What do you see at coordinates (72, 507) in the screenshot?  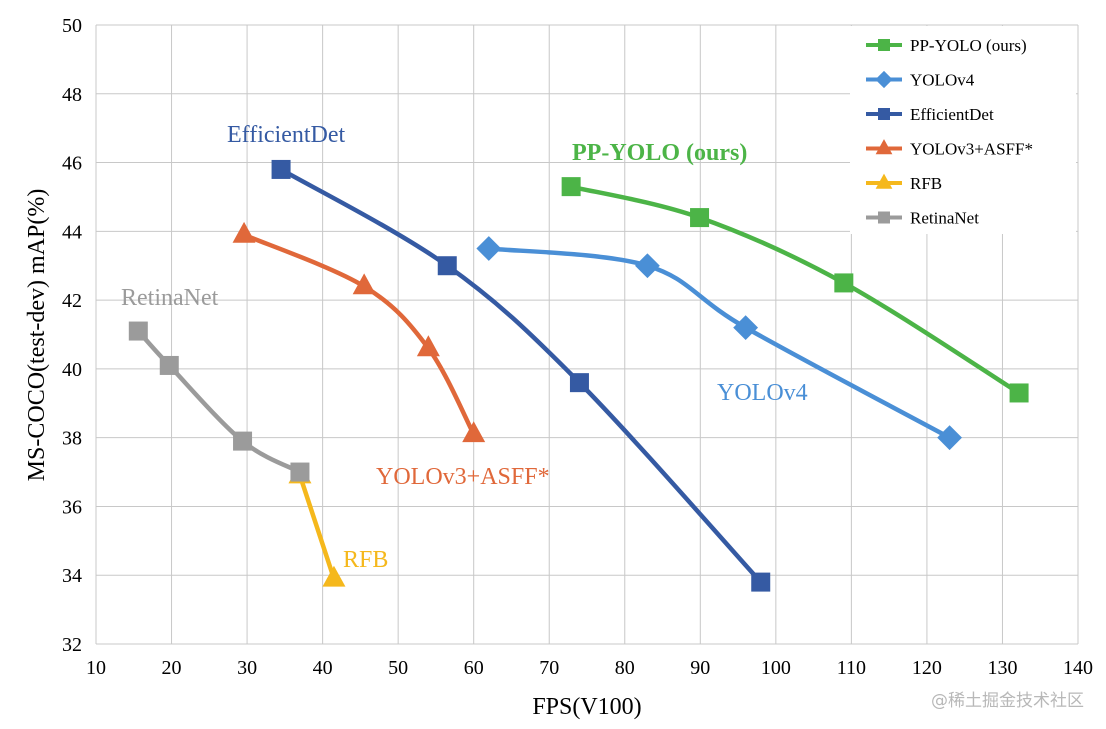 I see `y-tick-label: 36` at bounding box center [72, 507].